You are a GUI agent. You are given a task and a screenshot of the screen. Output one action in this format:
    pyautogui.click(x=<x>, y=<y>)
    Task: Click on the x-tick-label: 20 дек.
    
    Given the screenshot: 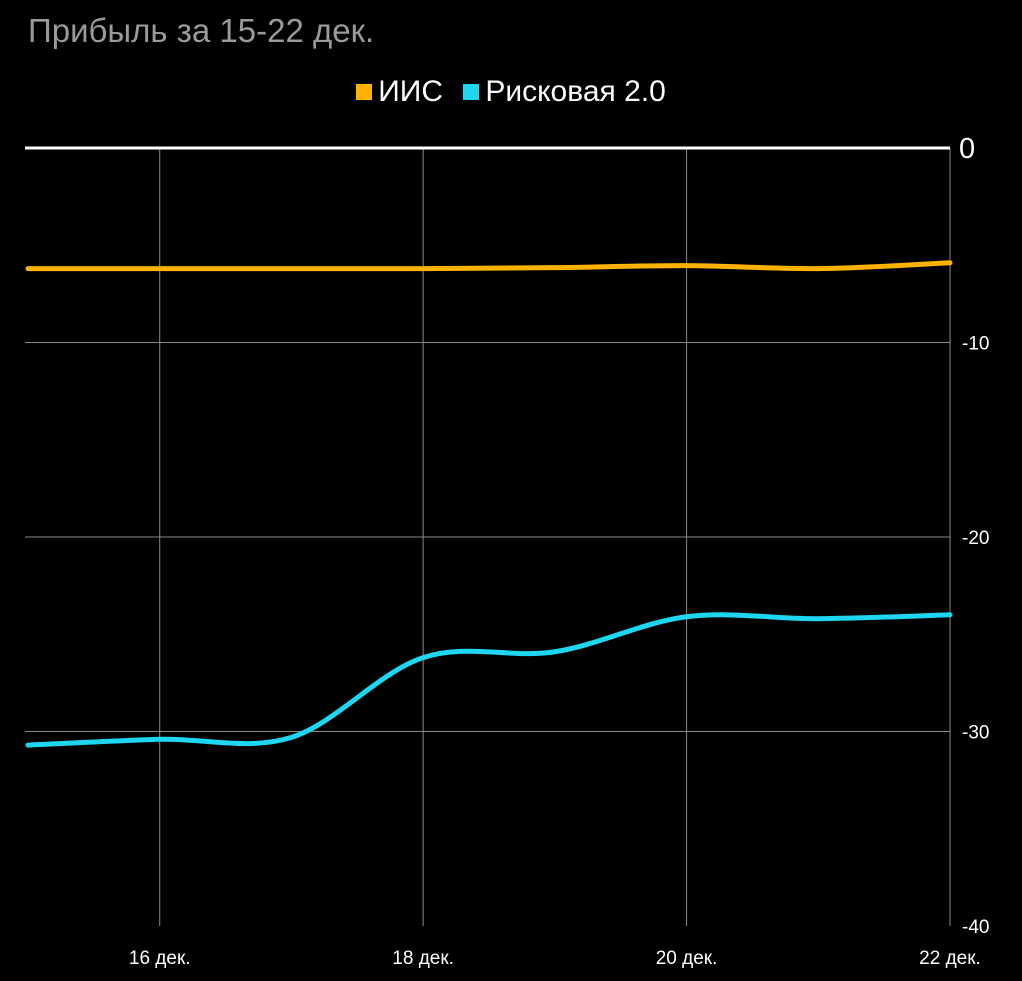 What is the action you would take?
    pyautogui.click(x=687, y=958)
    